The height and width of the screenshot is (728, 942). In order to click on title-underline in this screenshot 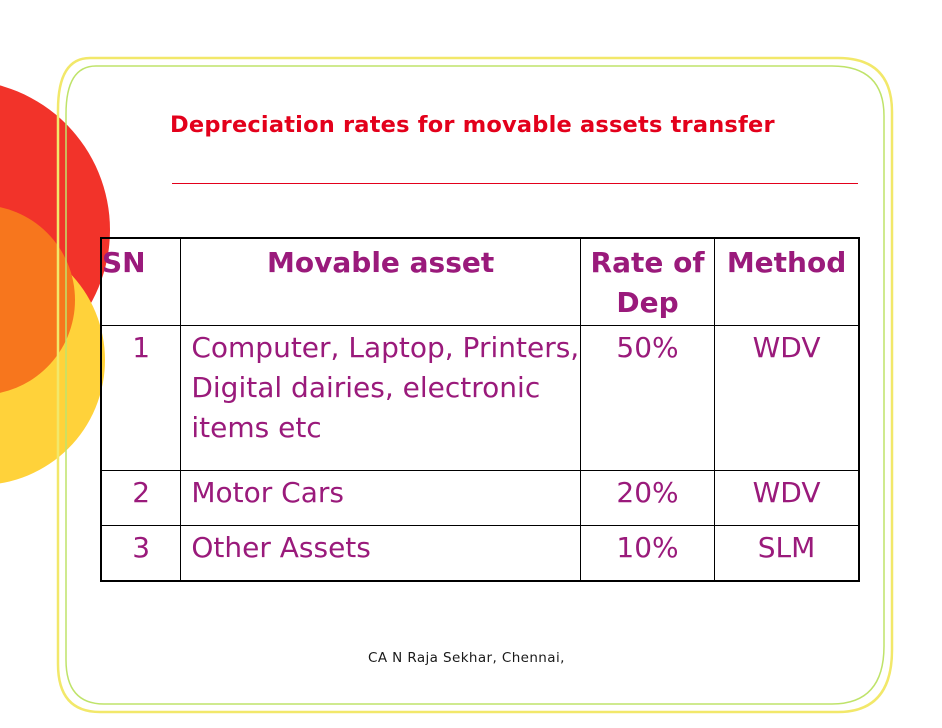, I will do `click(515, 183)`.